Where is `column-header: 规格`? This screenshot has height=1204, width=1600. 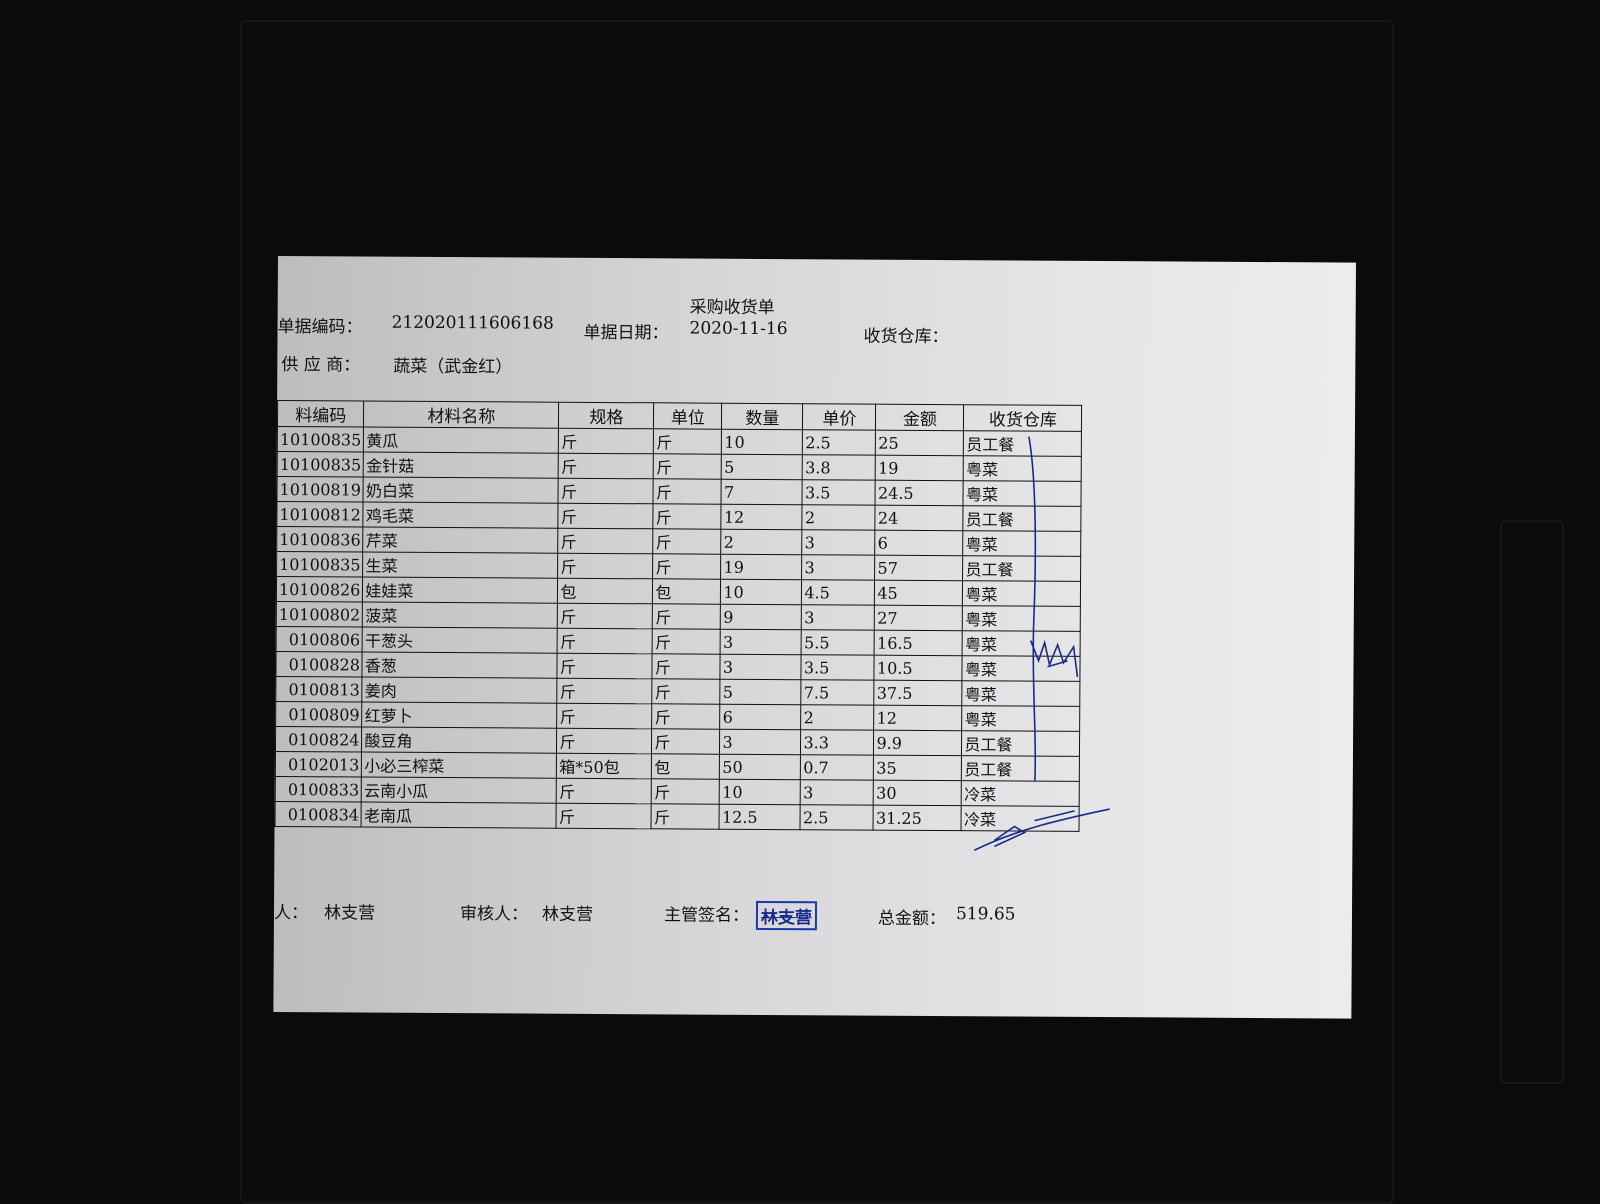 column-header: 规格 is located at coordinates (606, 415).